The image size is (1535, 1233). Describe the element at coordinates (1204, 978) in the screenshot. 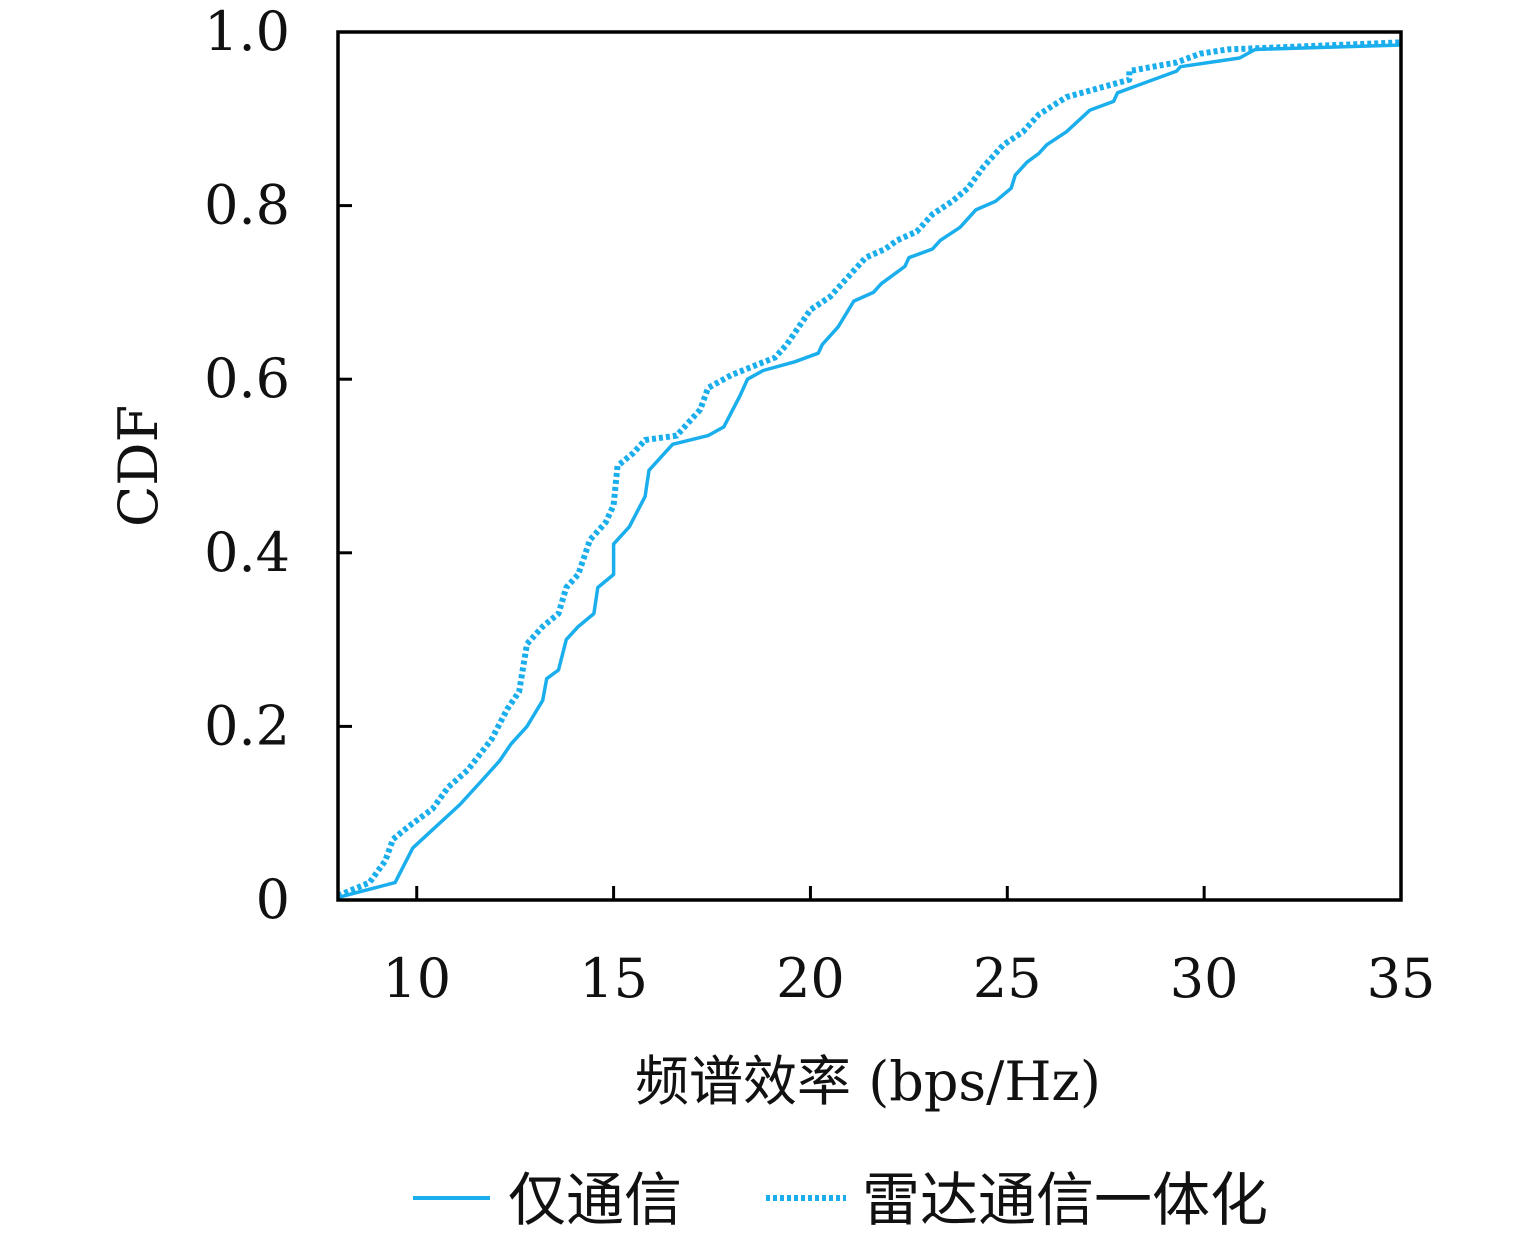

I see `x-tick-label: 30` at that location.